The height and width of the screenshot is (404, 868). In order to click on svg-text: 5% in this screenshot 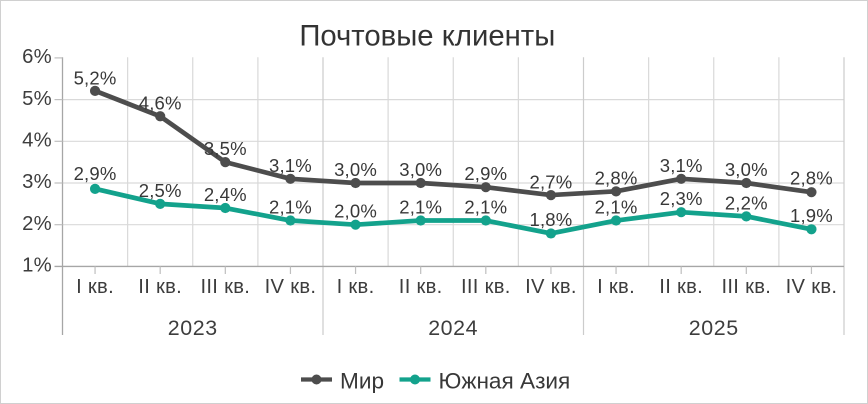, I will do `click(37, 99)`.